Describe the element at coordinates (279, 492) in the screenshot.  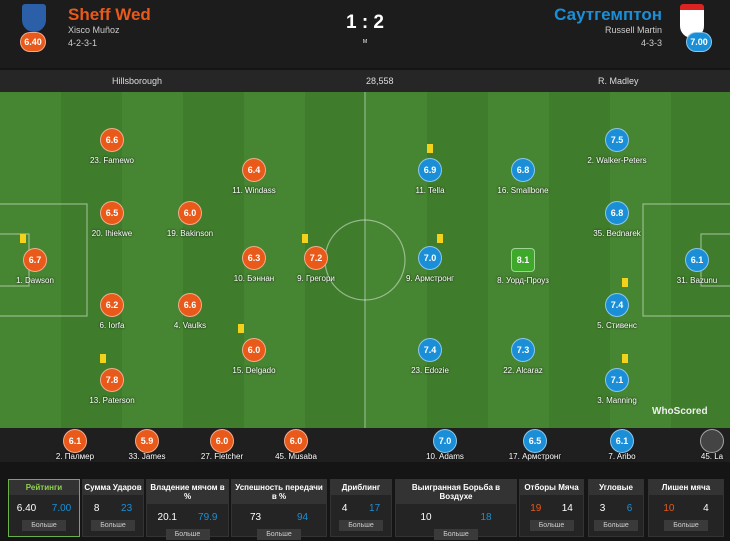
I see `stat-label: Успешность передачи в %` at that location.